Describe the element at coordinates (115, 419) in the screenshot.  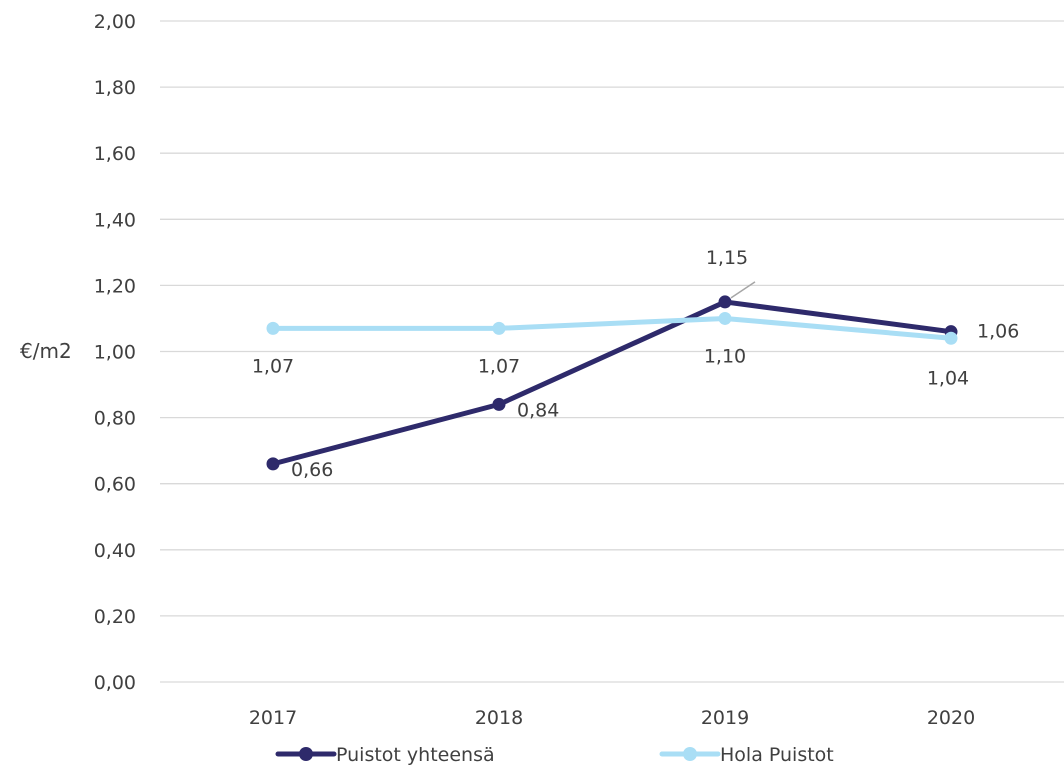
I see `y-tick-label: 0,80` at that location.